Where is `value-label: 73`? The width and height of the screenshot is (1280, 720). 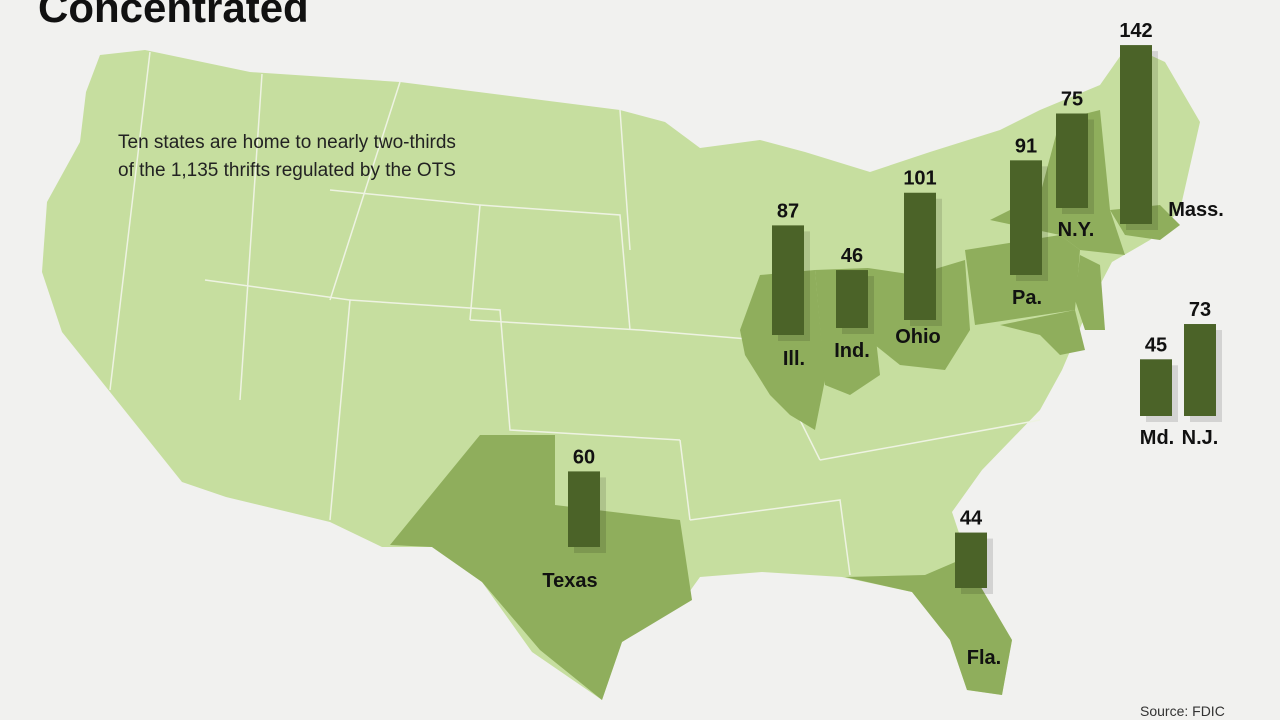
value-label: 73 is located at coordinates (1200, 310).